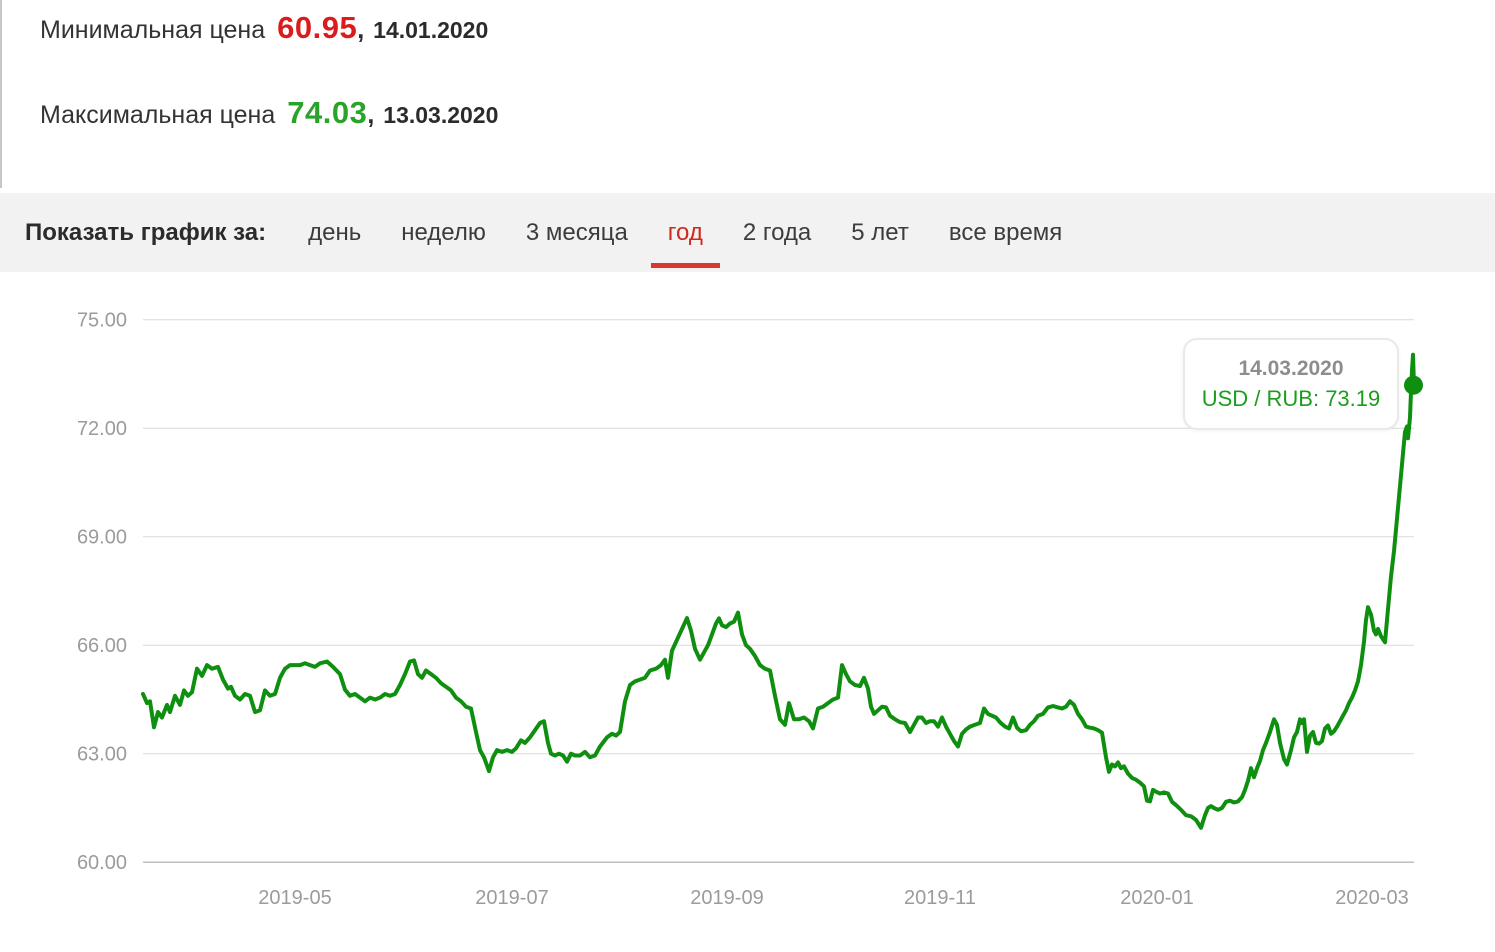  What do you see at coordinates (327, 112) in the screenshot?
I see `max-price-value: 74.03` at bounding box center [327, 112].